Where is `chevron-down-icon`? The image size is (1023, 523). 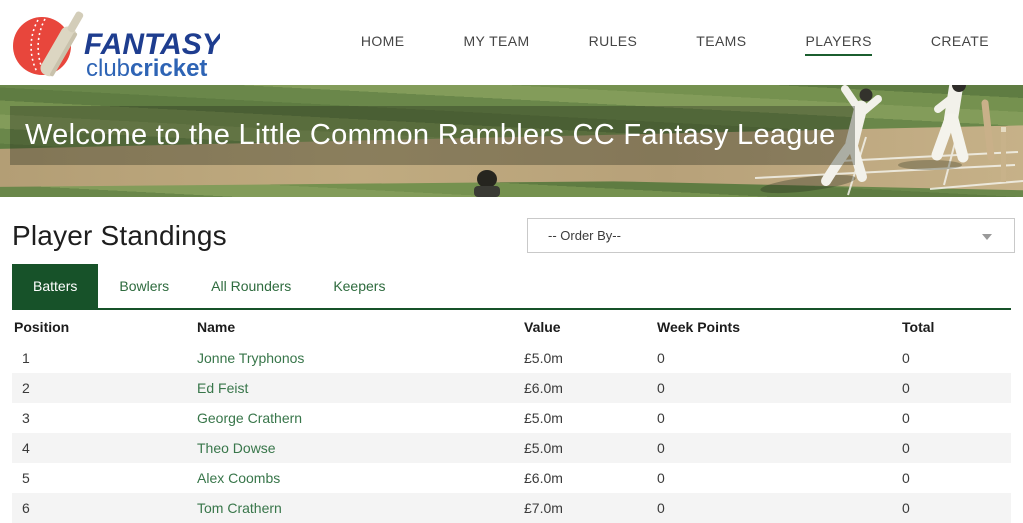
chevron-down-icon is located at coordinates (987, 237).